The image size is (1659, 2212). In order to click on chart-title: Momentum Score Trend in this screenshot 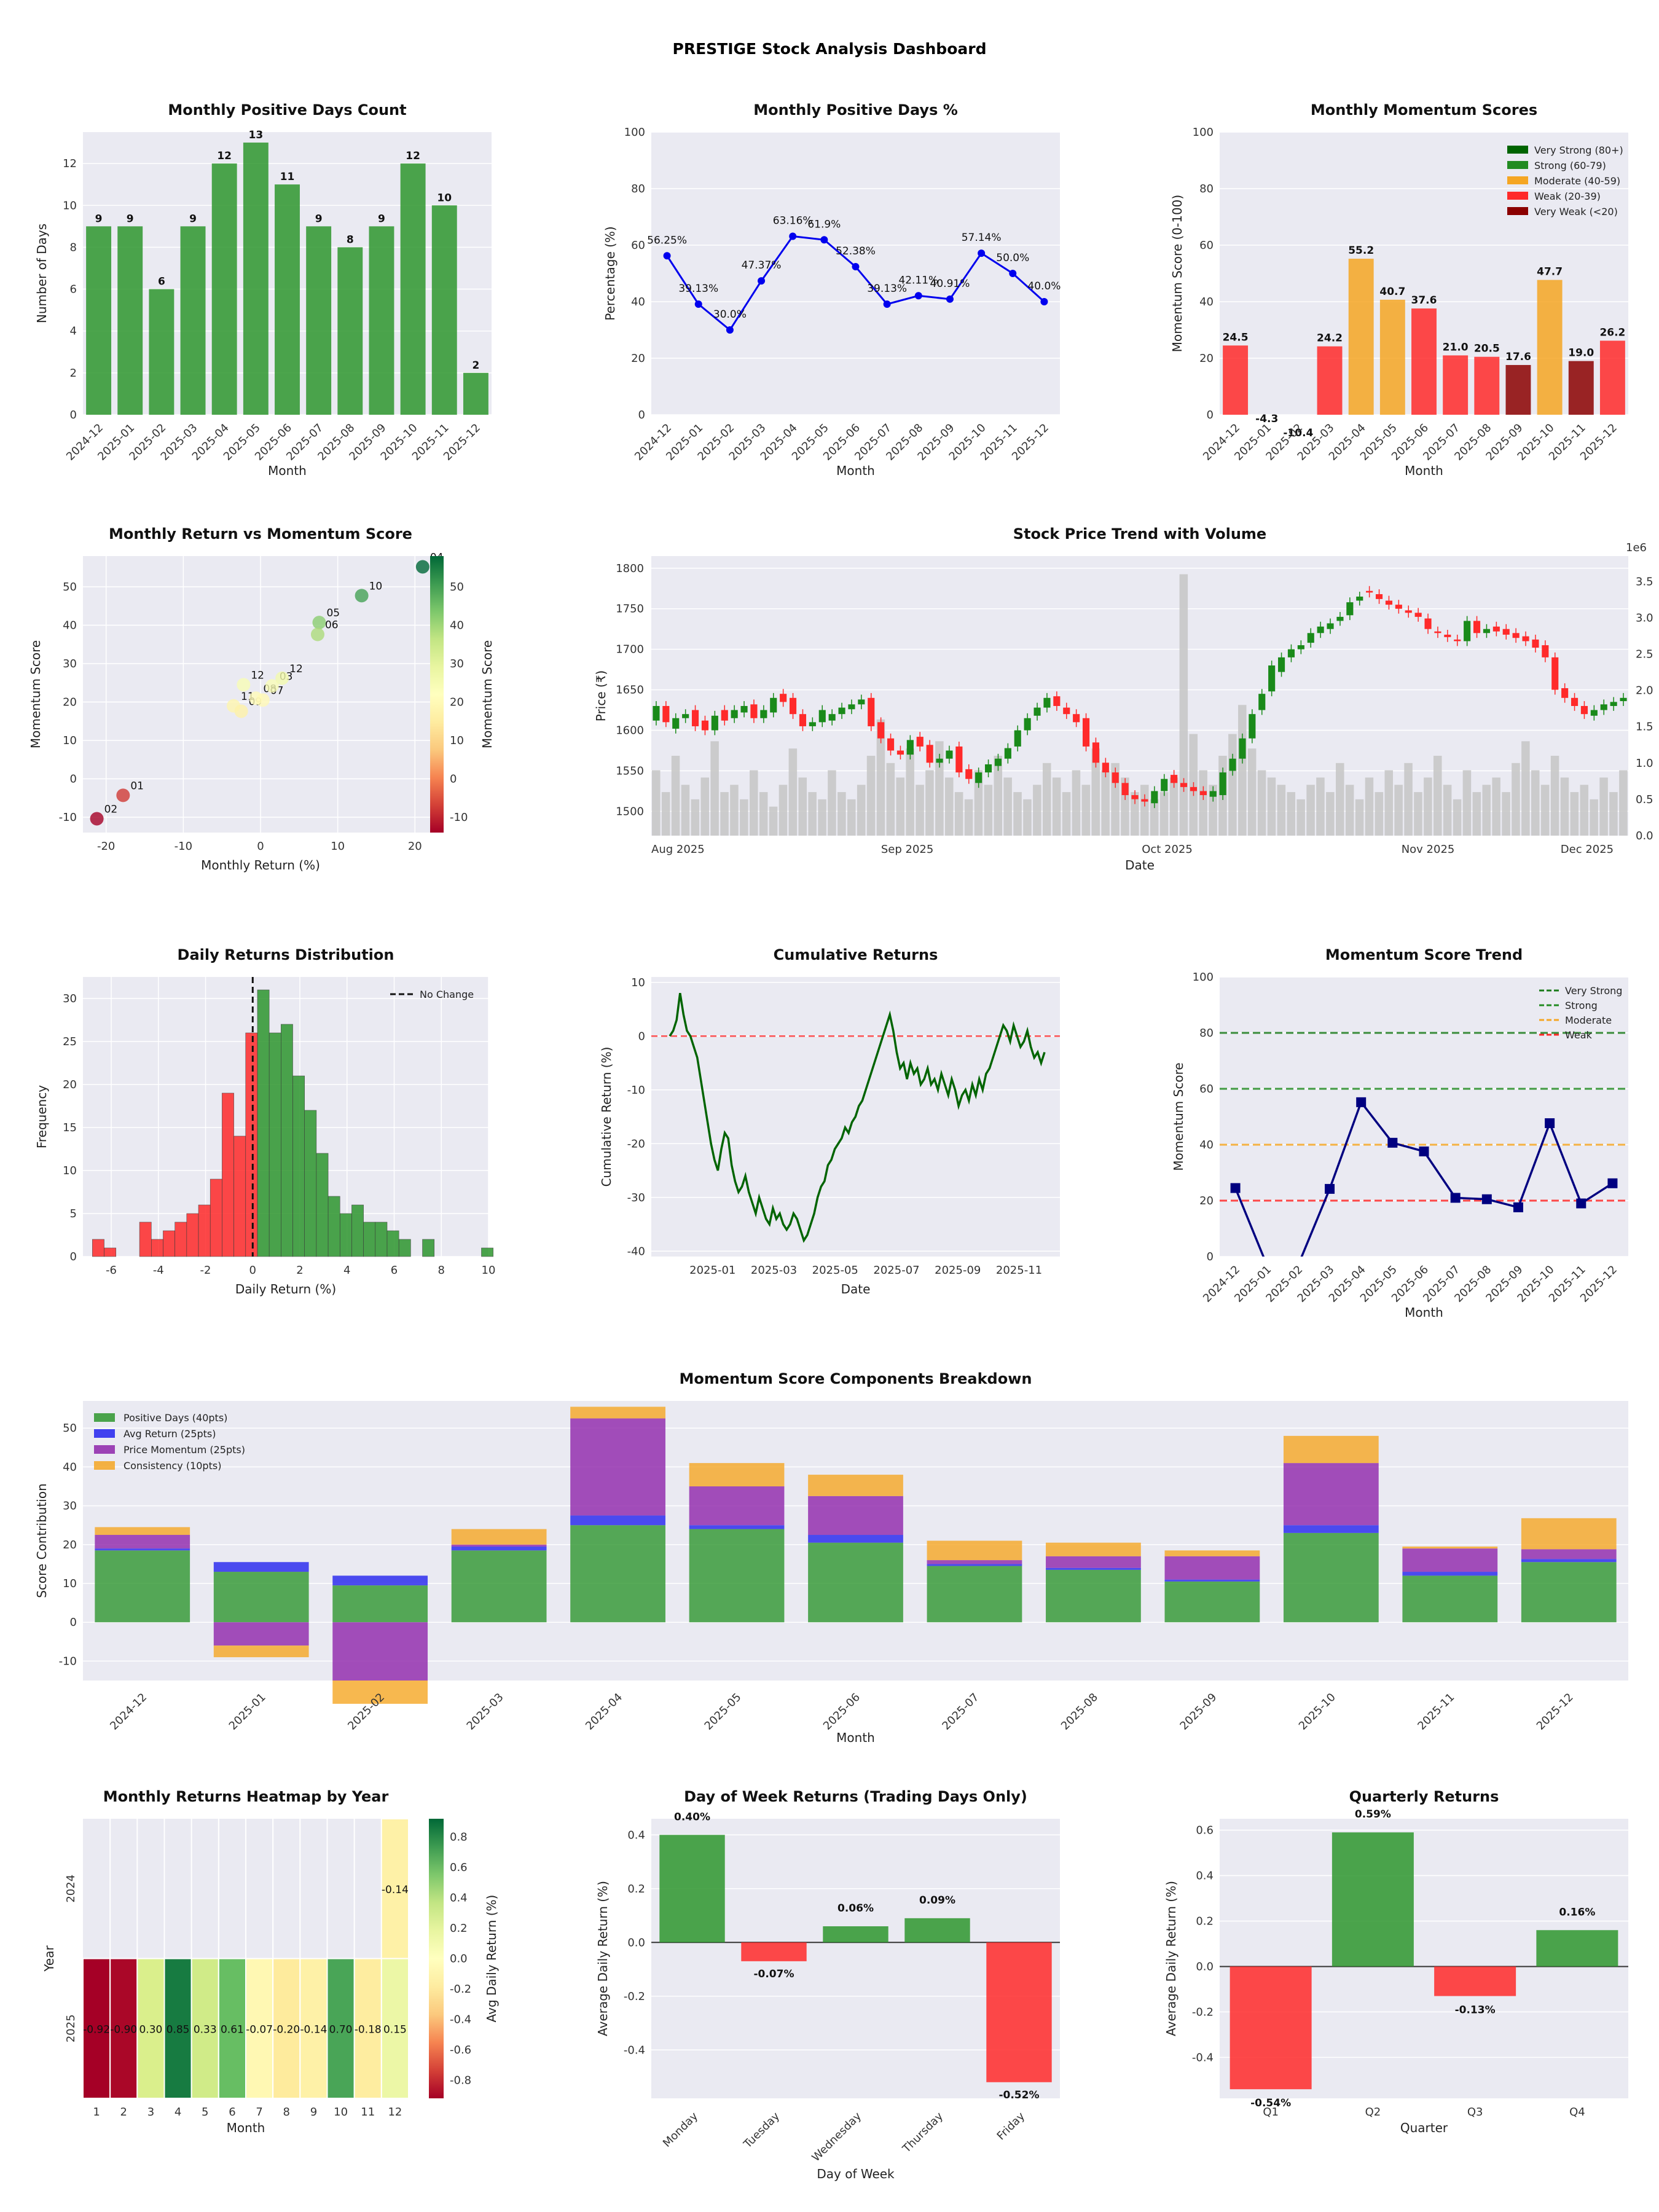, I will do `click(1424, 954)`.